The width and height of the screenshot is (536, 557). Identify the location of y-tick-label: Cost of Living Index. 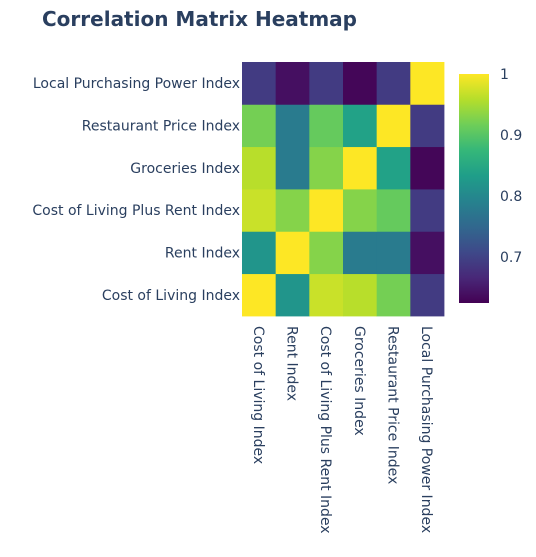
(171, 296).